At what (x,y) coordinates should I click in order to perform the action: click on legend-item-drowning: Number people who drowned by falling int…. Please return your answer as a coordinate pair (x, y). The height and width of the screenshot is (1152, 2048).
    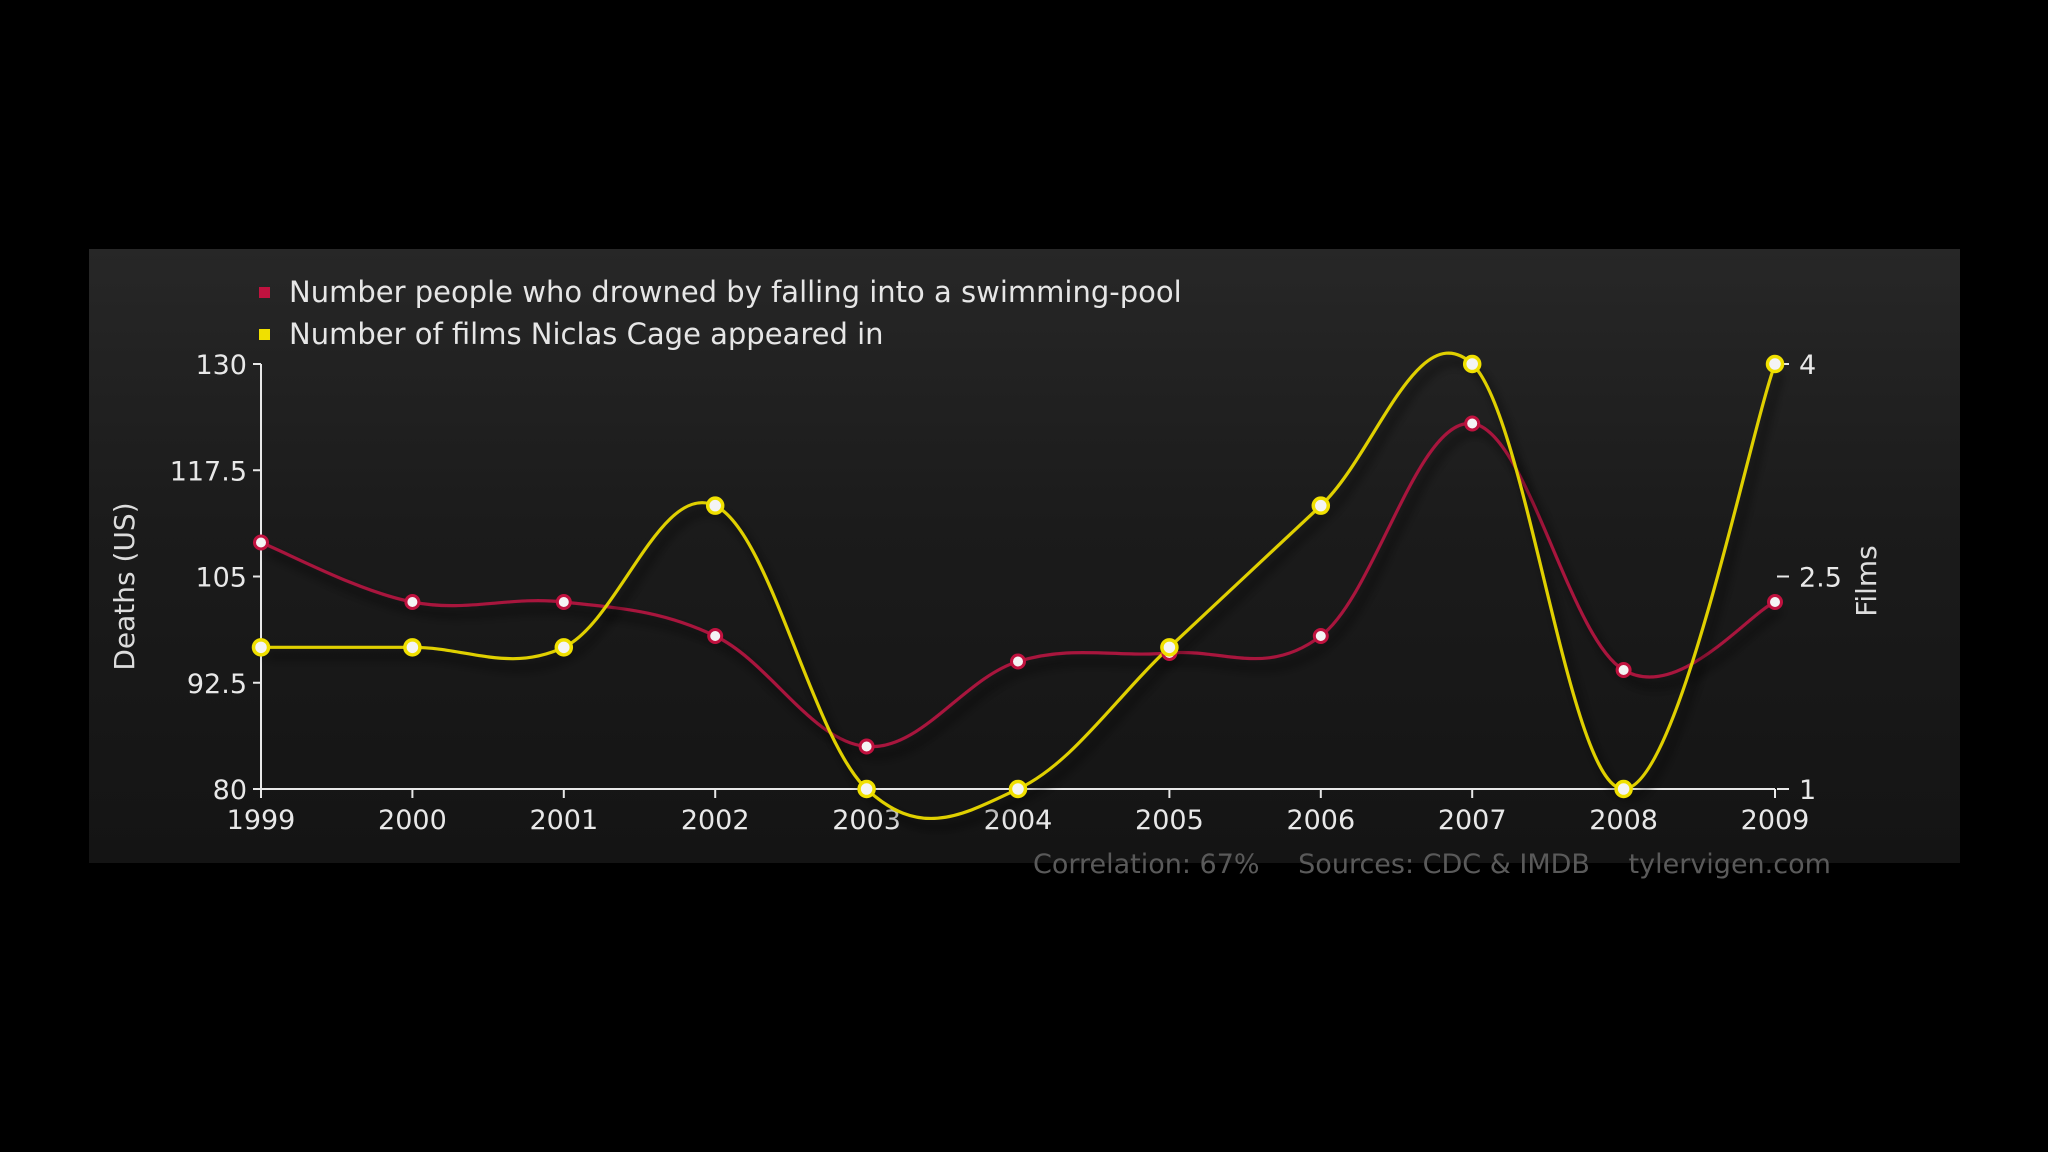
    Looking at the image, I should click on (720, 292).